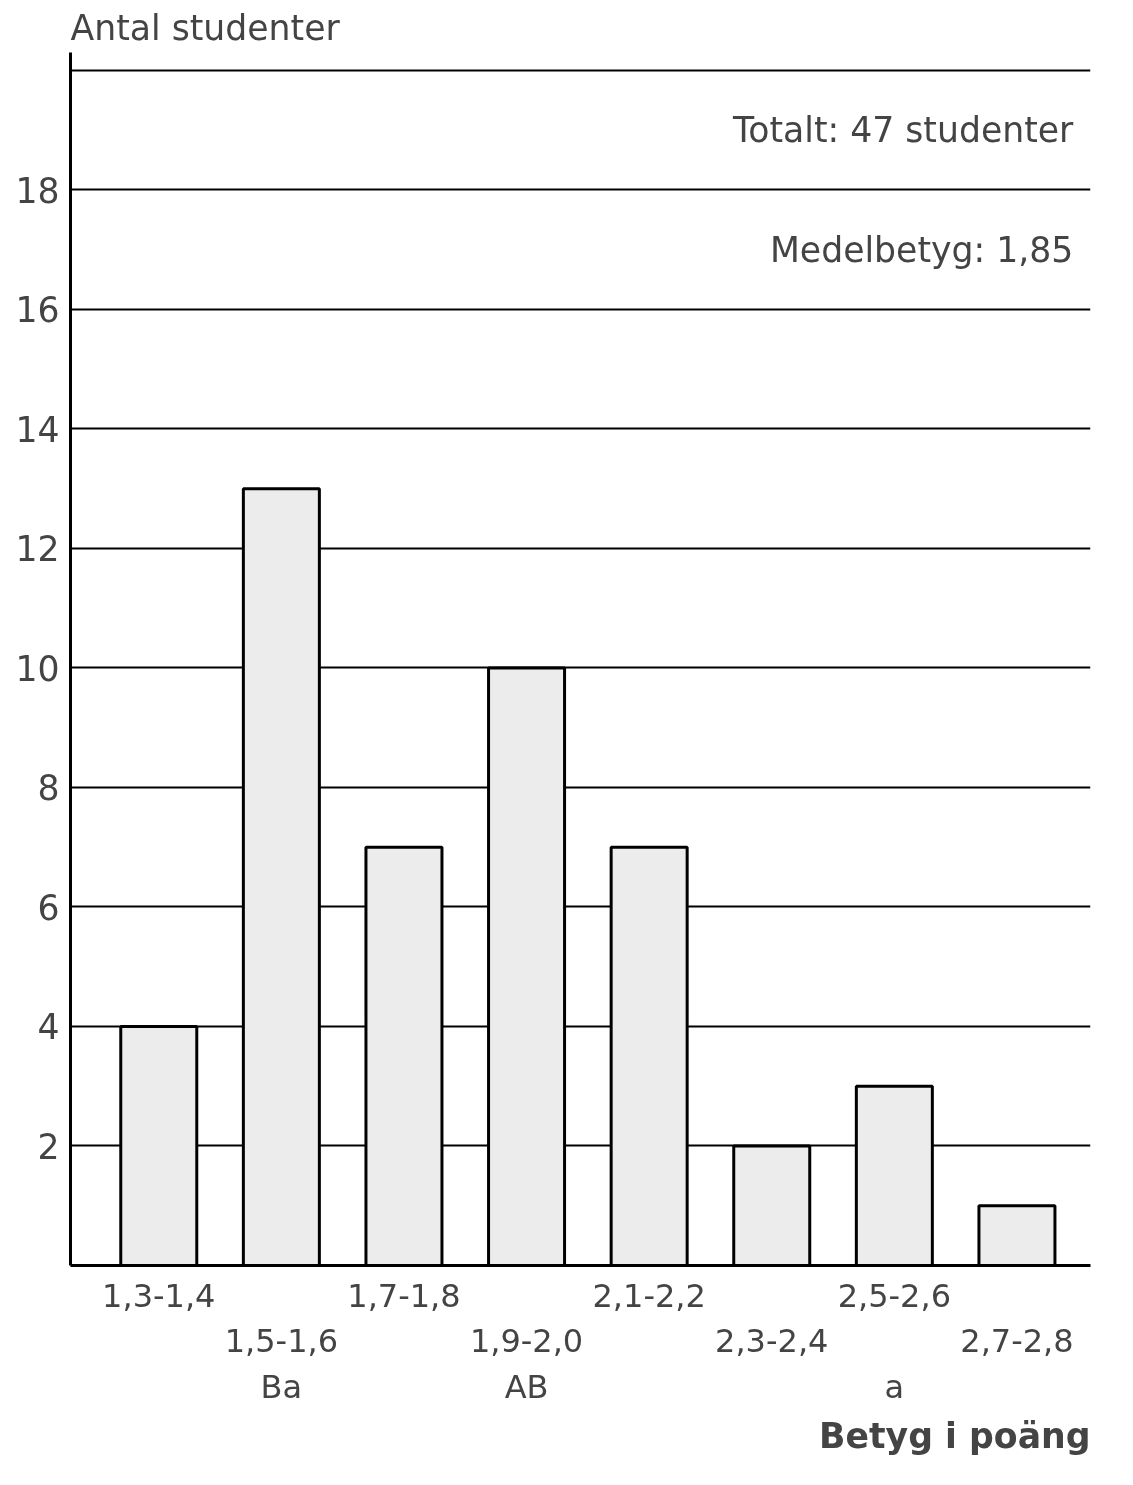 This screenshot has height=1485, width=1133. What do you see at coordinates (281, 1364) in the screenshot?
I see `x-tick-label: 1,5-1,6 Ba` at bounding box center [281, 1364].